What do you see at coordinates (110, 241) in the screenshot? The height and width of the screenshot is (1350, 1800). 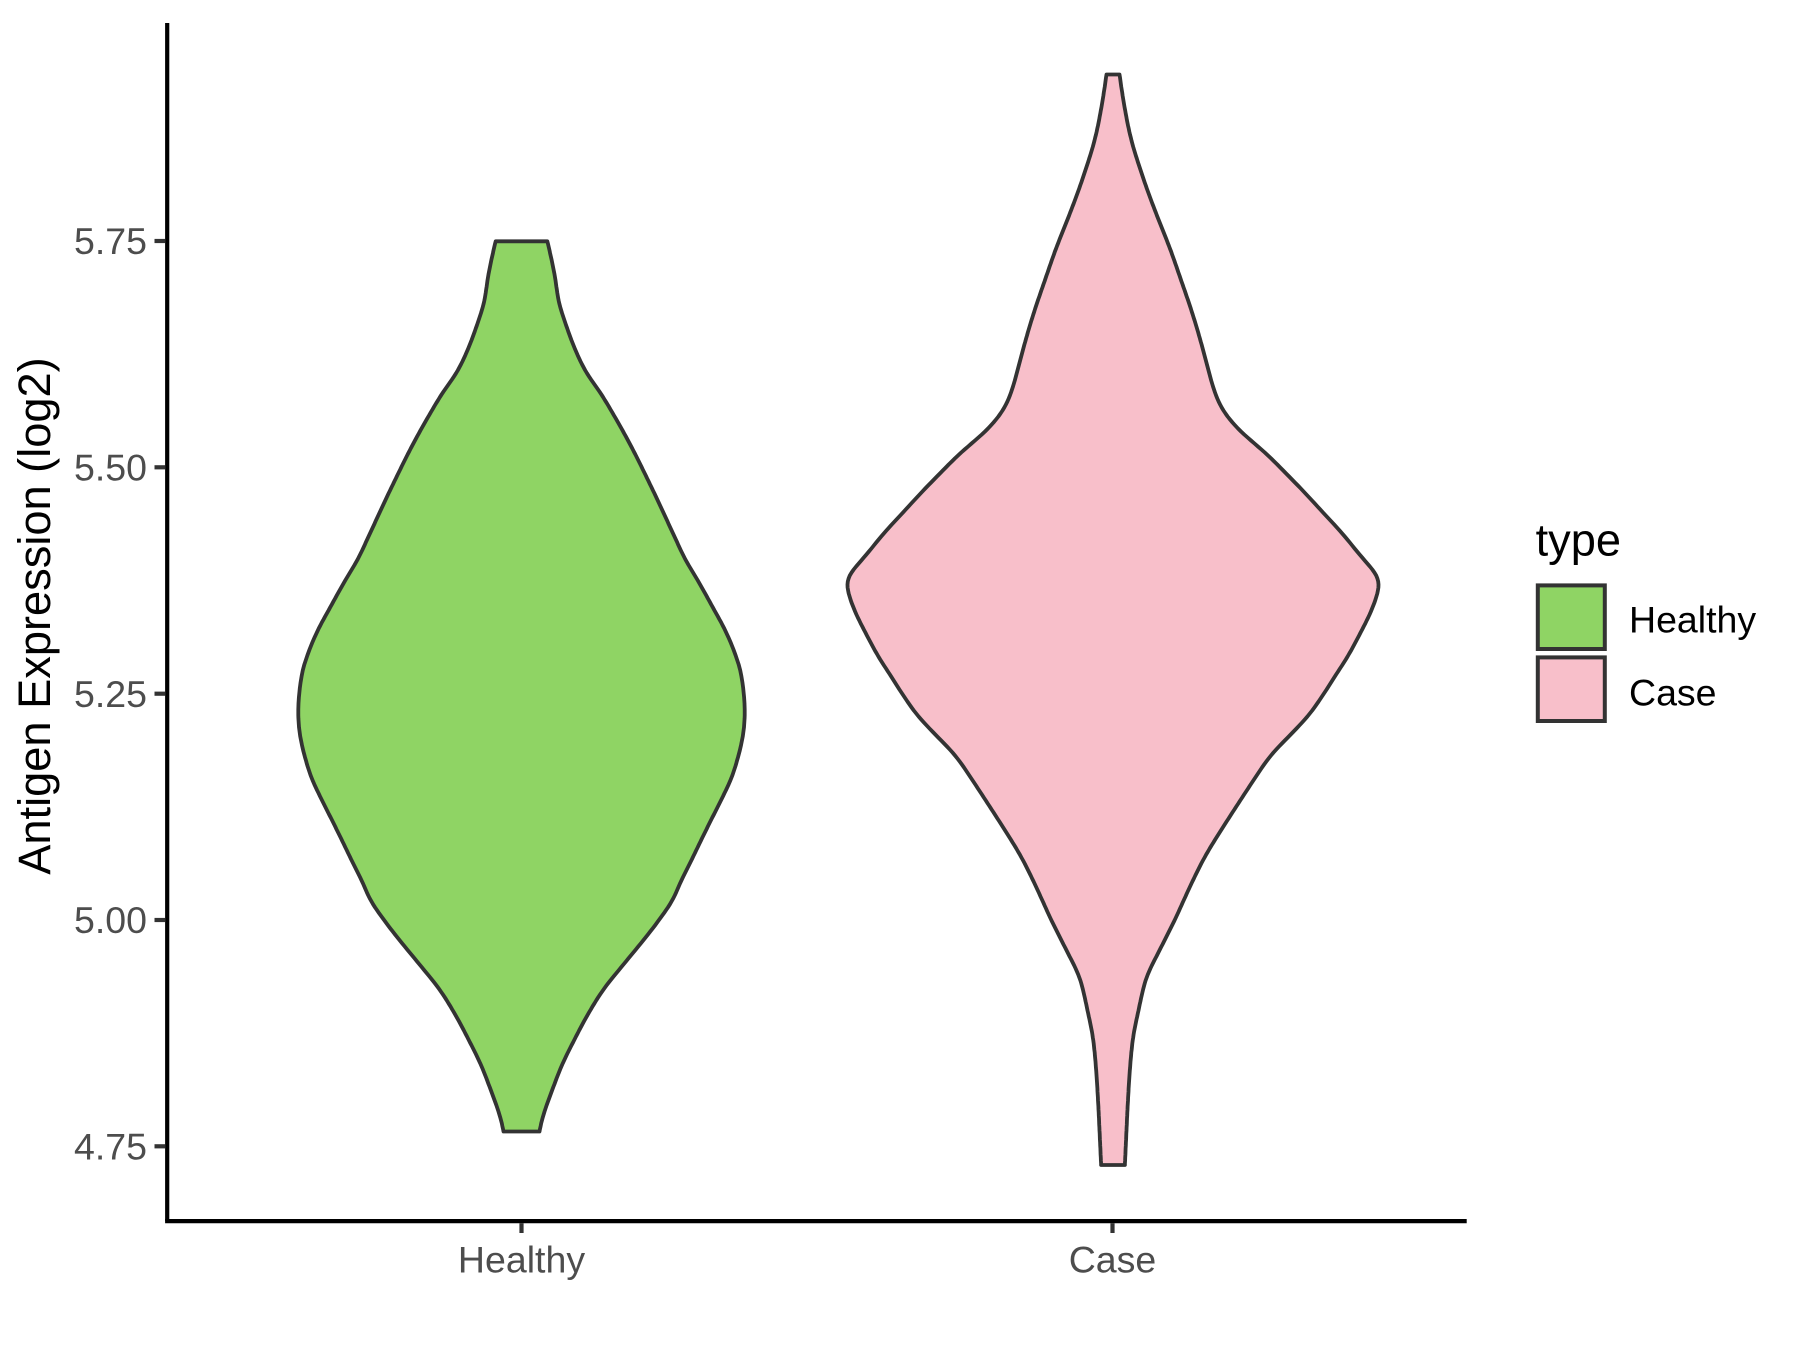 I see `svg-text: 5.75` at bounding box center [110, 241].